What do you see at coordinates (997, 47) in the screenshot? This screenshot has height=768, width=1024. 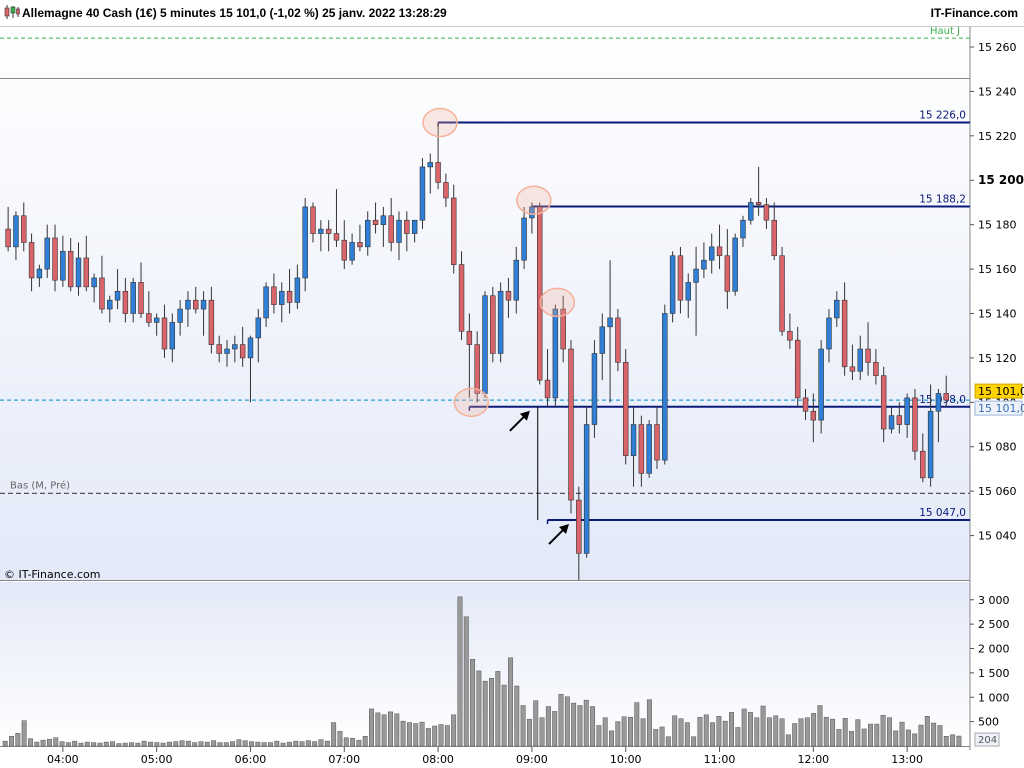 I see `price-tick-label: 15 260` at bounding box center [997, 47].